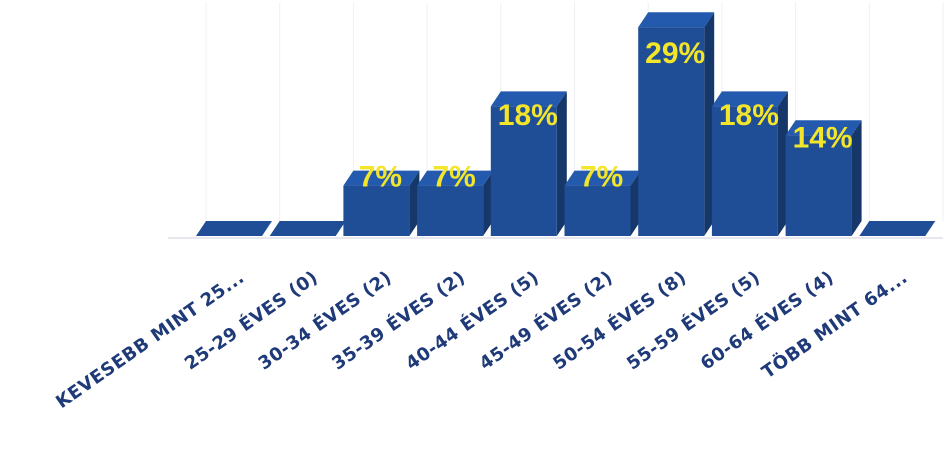 The height and width of the screenshot is (472, 944). Describe the element at coordinates (399, 320) in the screenshot. I see `category-label: 35-39 ÉVES (2)` at that location.